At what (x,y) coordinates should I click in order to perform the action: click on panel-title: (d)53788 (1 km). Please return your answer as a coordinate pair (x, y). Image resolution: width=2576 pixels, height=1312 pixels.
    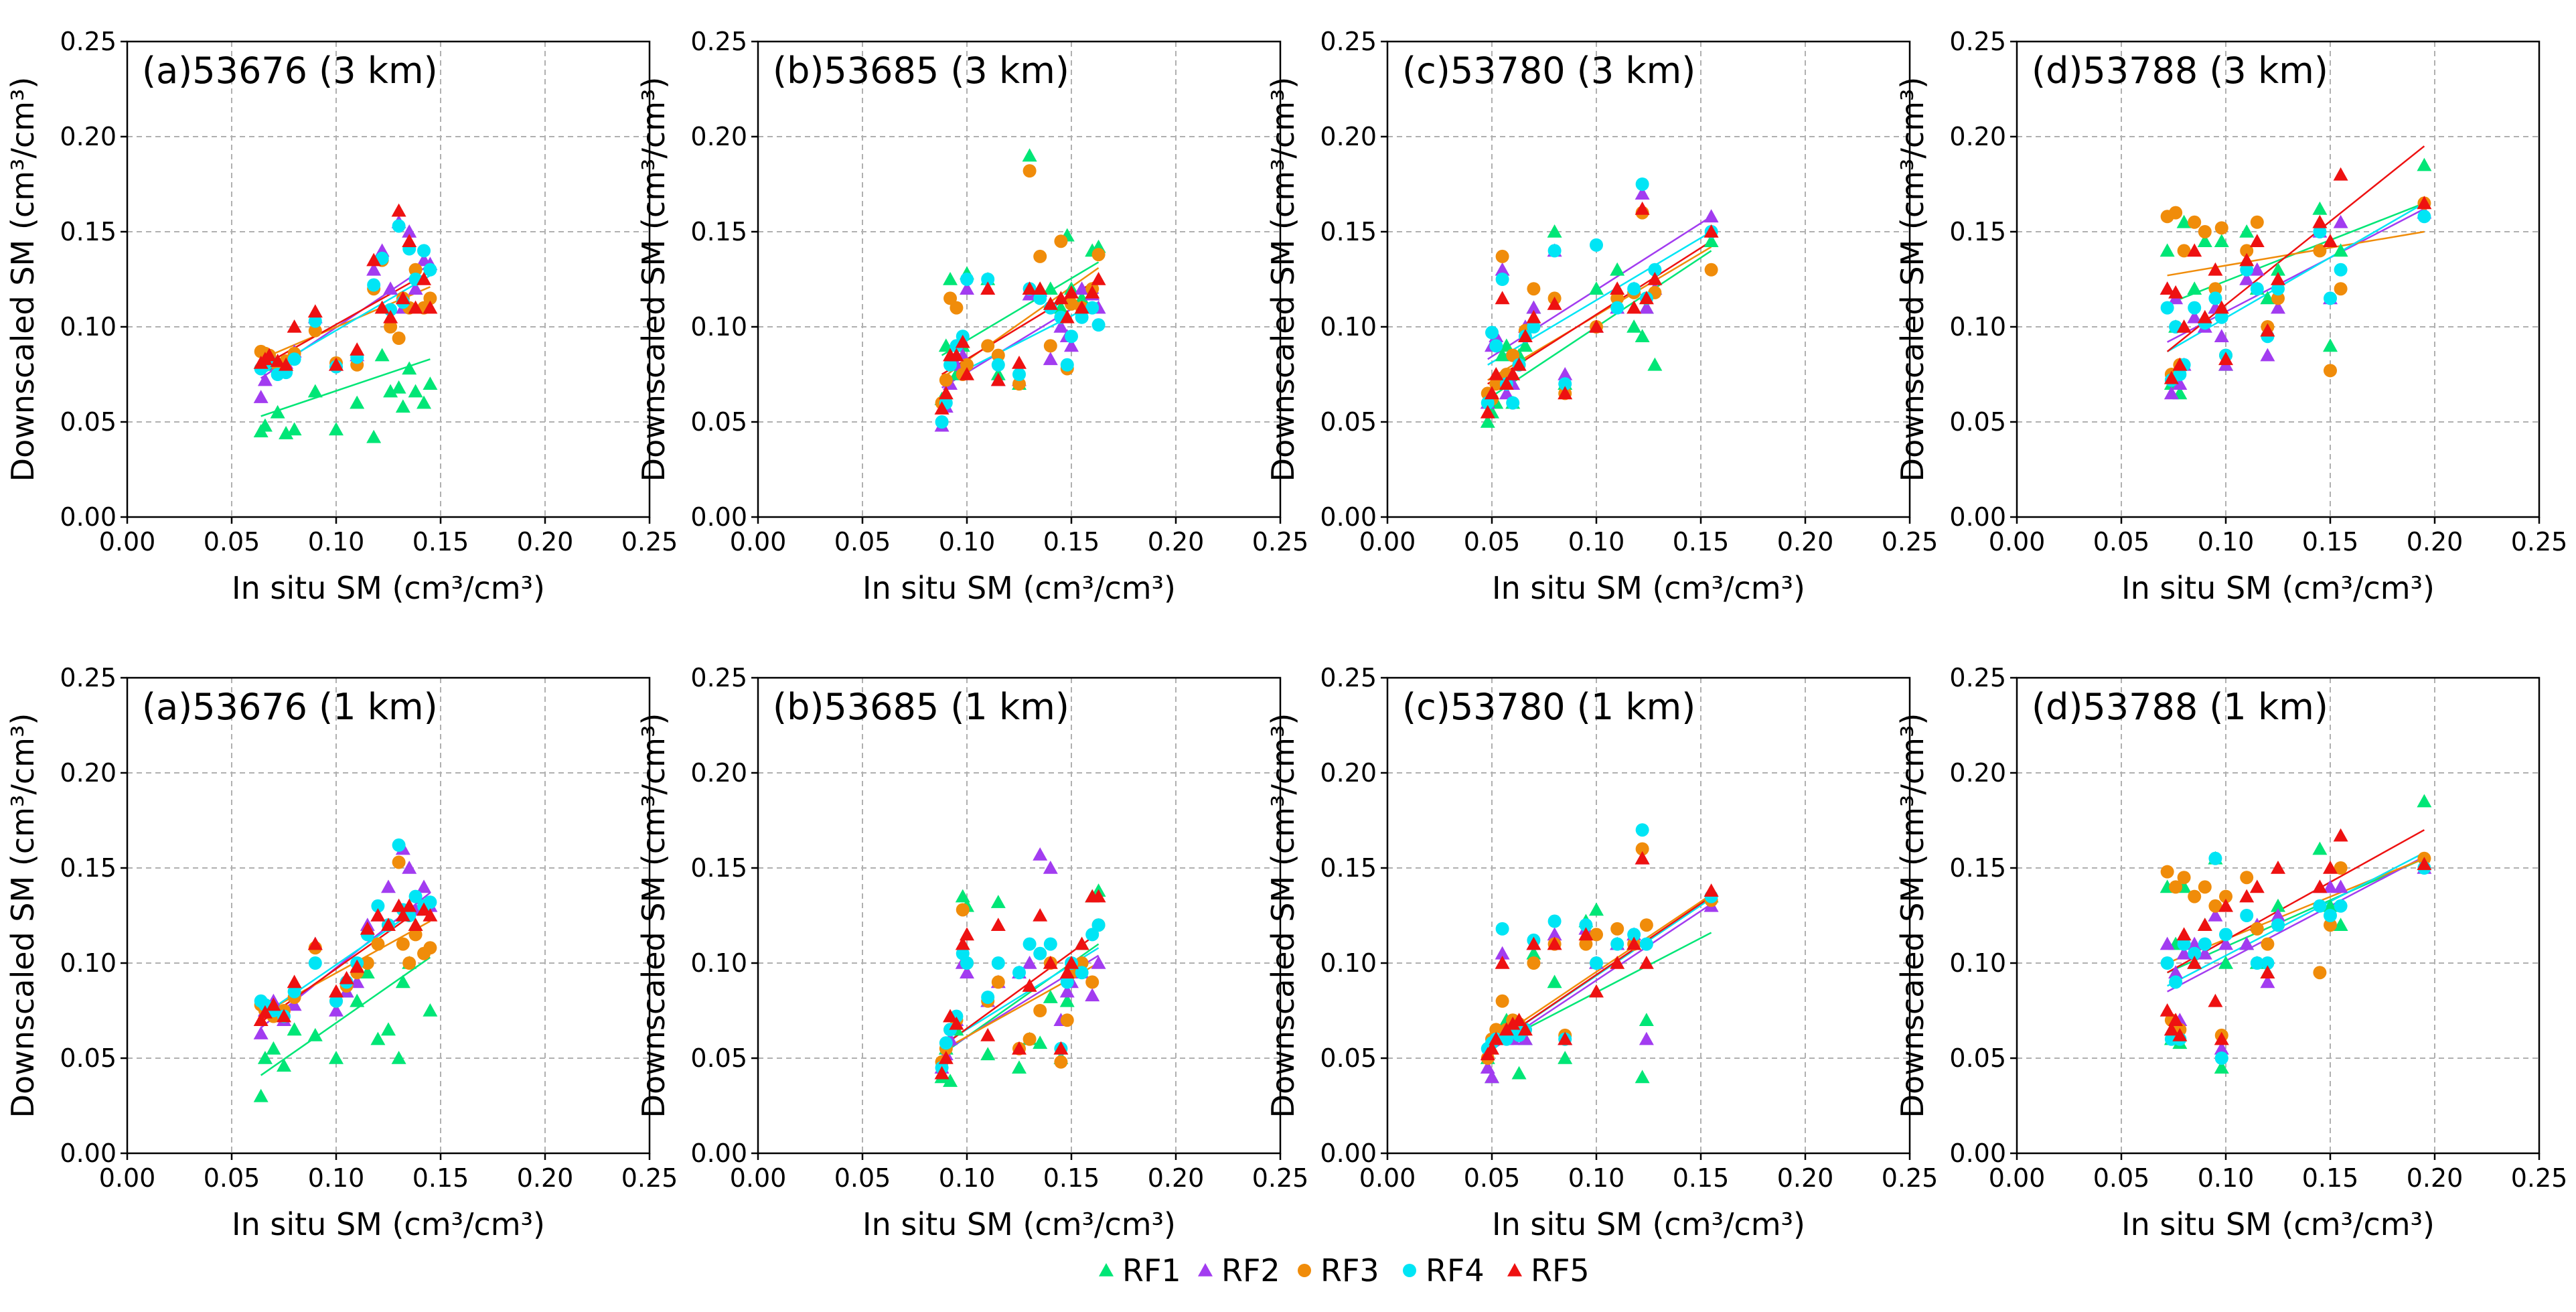
    Looking at the image, I should click on (2180, 707).